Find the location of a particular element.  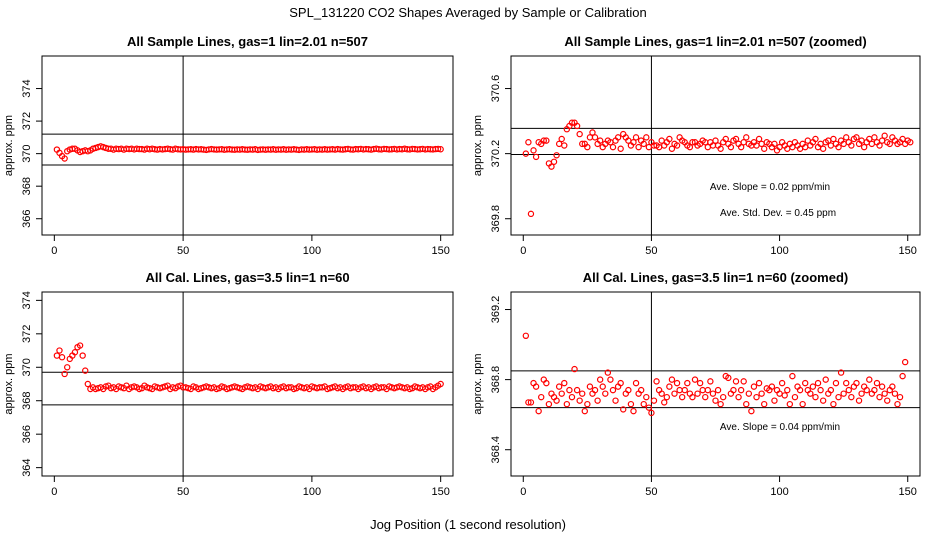

chart-annotation: Ave. Slope = 0.02 ppm/min is located at coordinates (770, 187).